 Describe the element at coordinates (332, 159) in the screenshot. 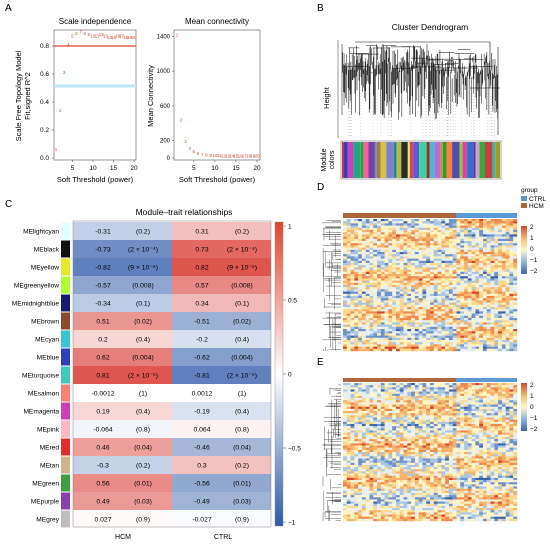

I see `module-colors-label-2: colors` at that location.